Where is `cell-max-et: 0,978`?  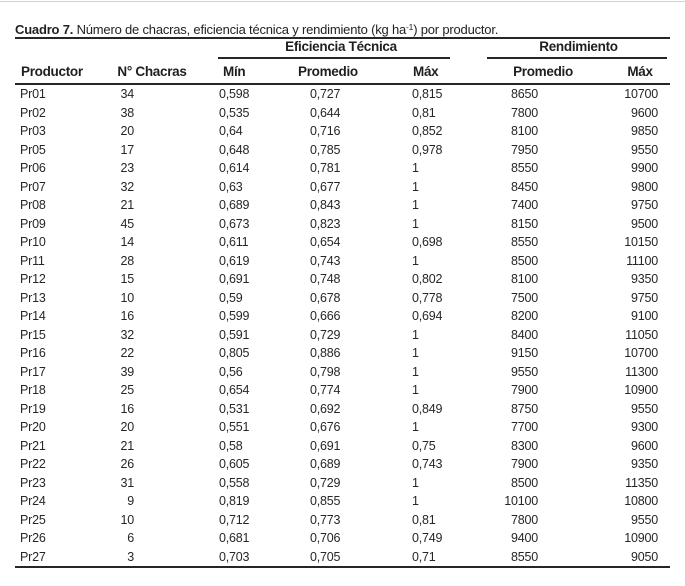 cell-max-et: 0,978 is located at coordinates (427, 149).